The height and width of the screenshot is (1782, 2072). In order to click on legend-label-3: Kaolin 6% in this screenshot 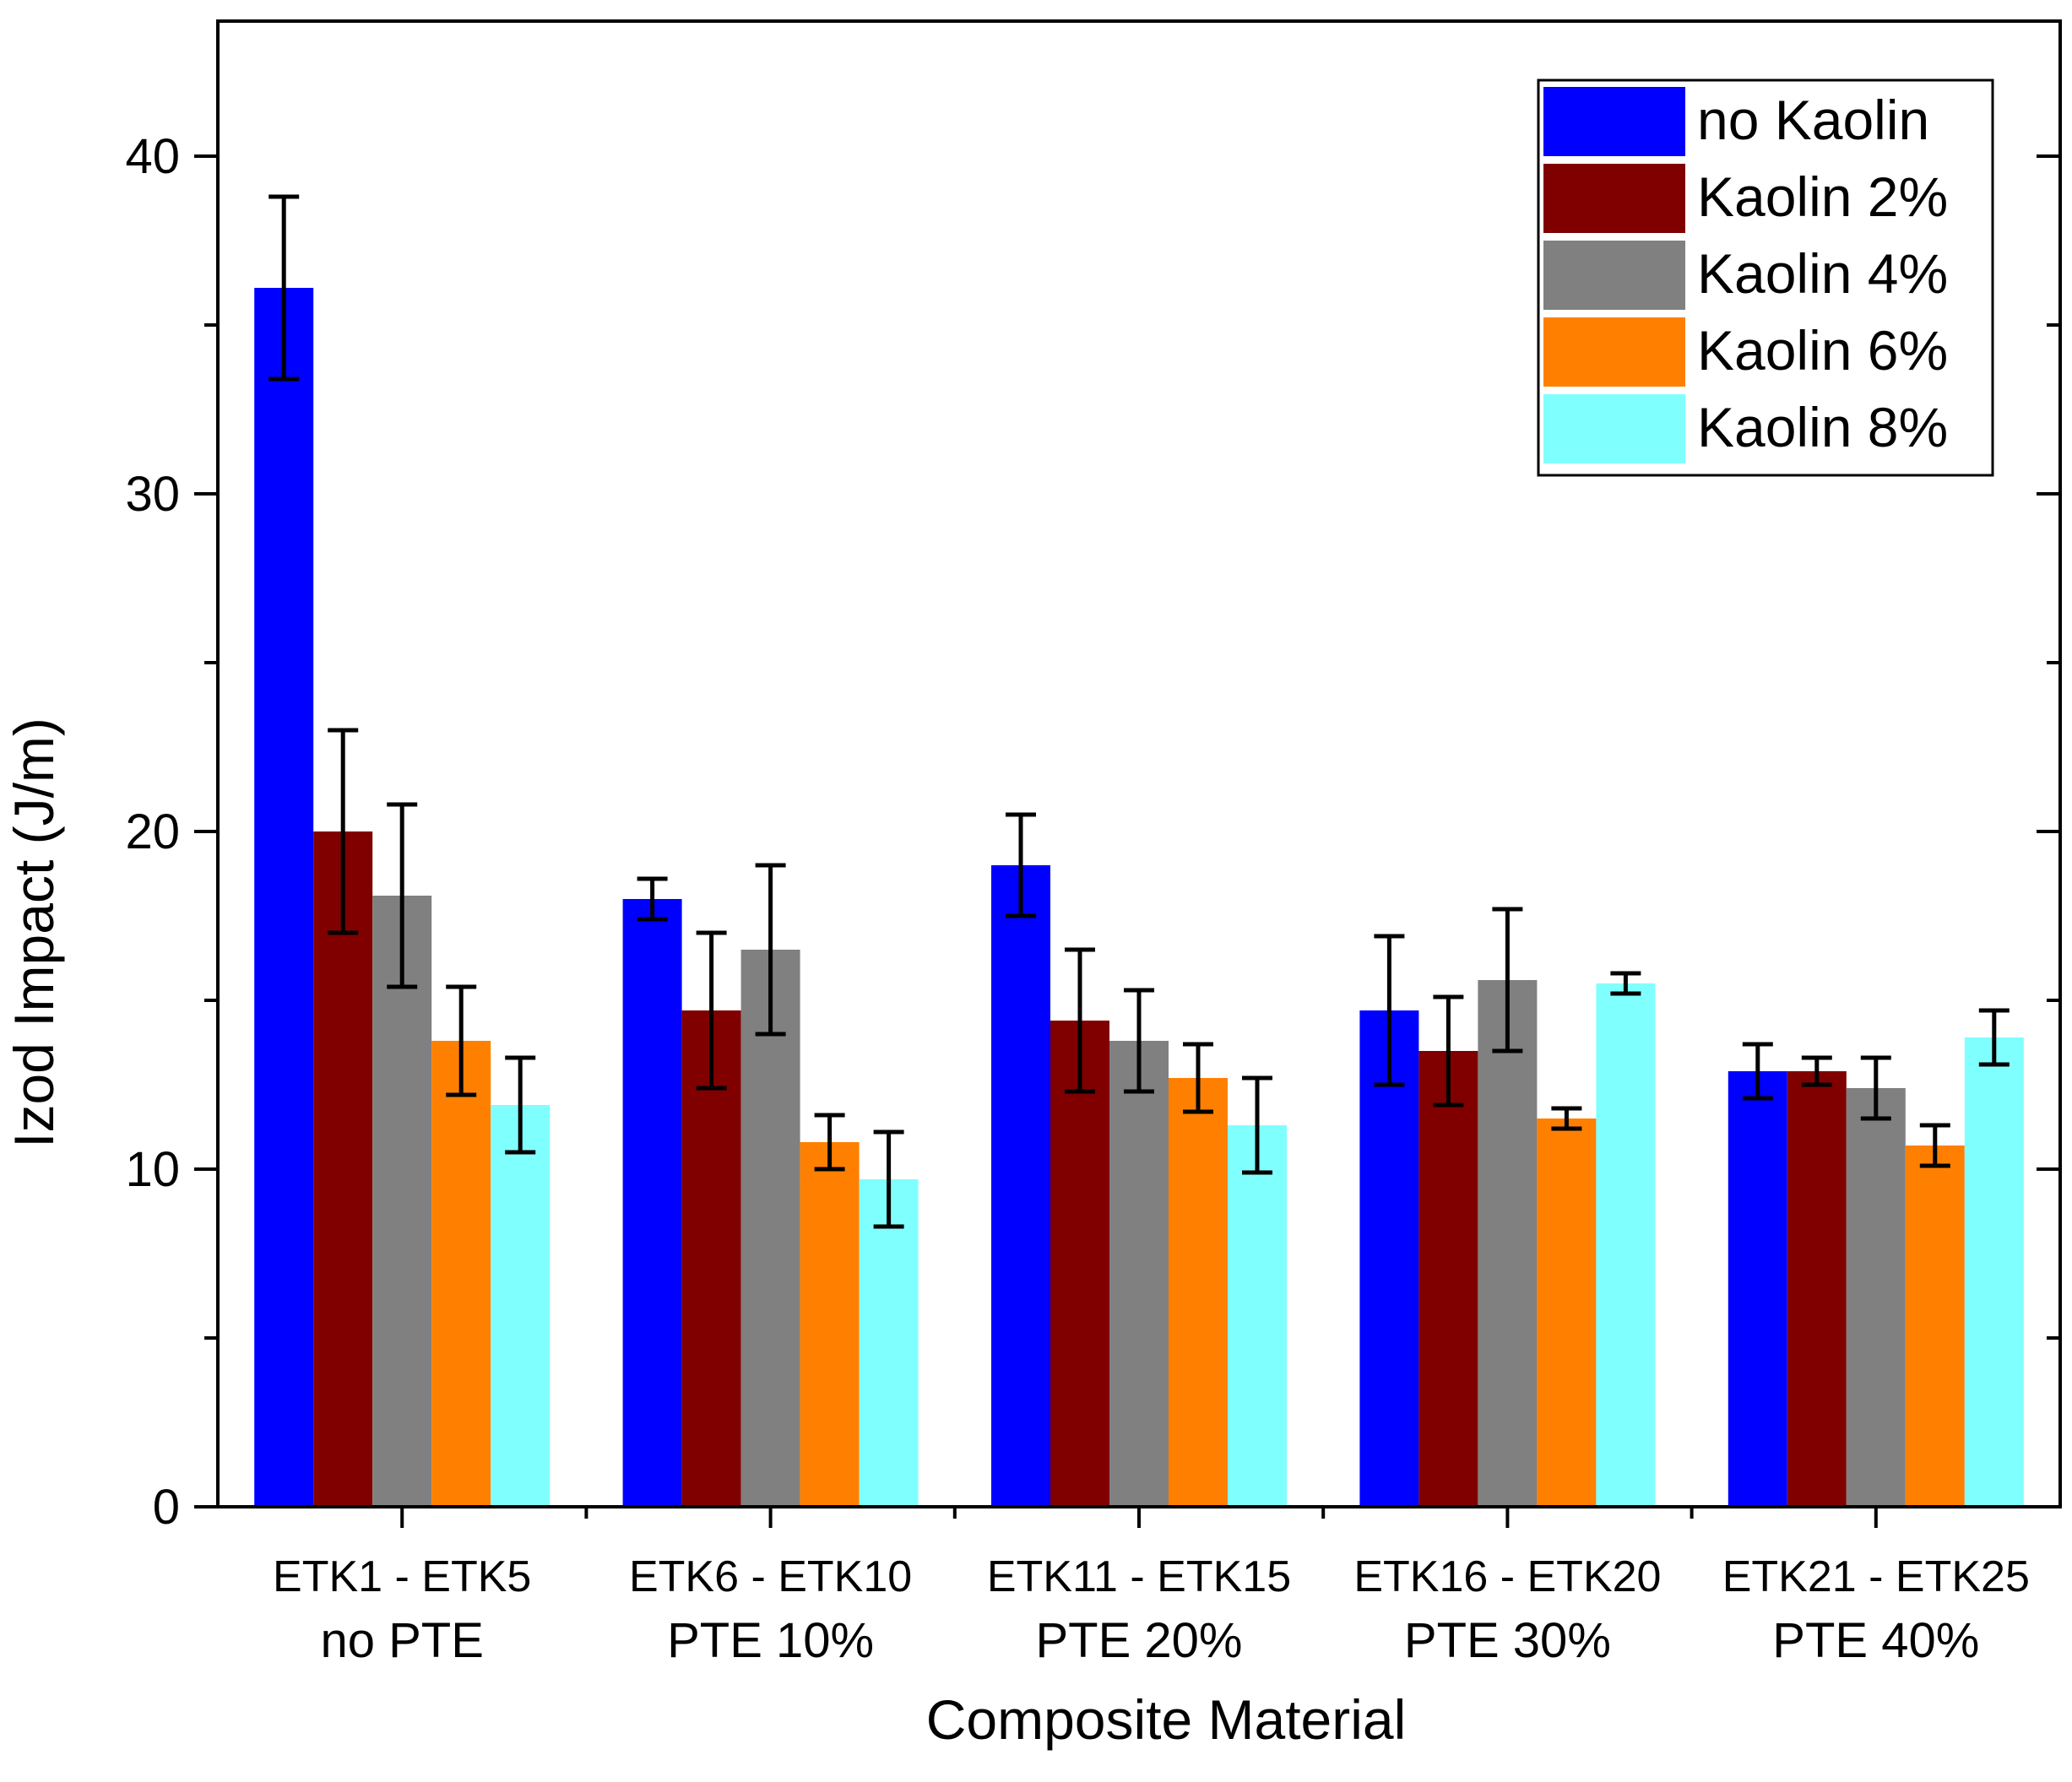, I will do `click(1822, 350)`.